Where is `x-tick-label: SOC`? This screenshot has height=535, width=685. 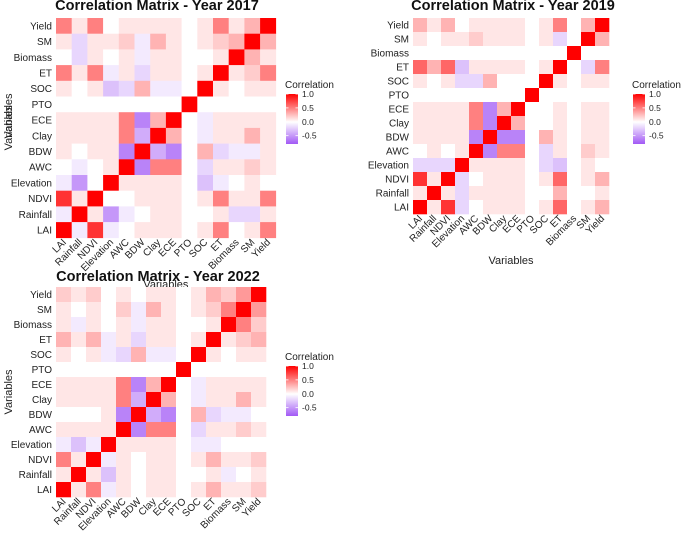 x-tick-label: SOC is located at coordinates (198, 248).